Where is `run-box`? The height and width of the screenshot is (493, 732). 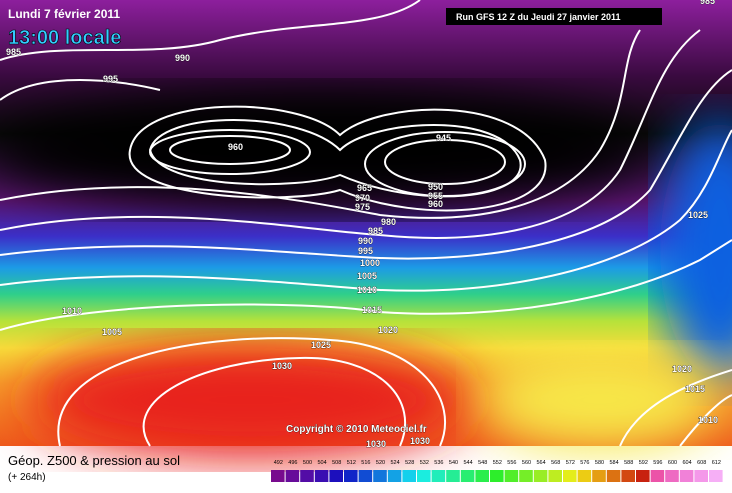 run-box is located at coordinates (554, 16).